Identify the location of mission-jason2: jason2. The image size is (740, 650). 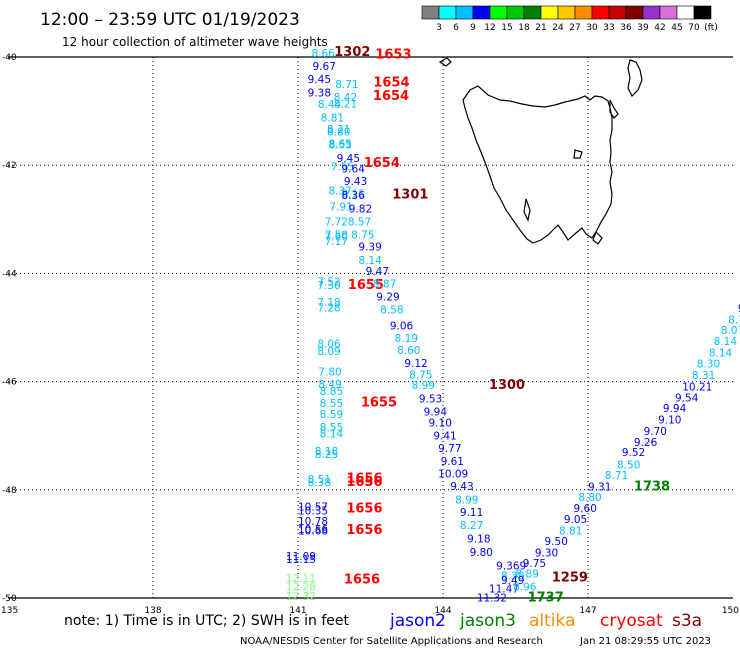
(417, 621).